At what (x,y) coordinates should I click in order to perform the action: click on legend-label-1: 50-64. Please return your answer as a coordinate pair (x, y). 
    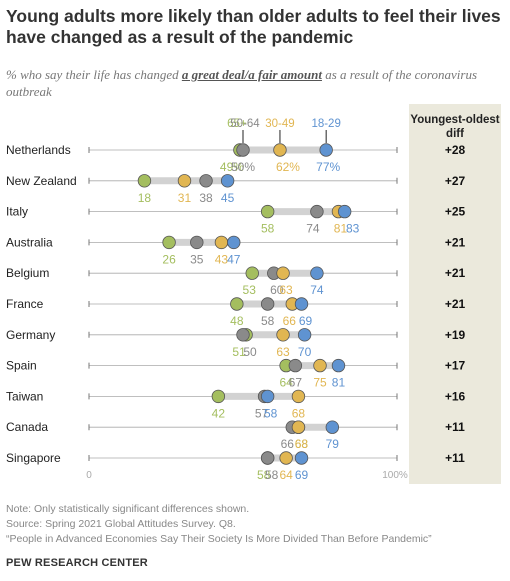
    Looking at the image, I should click on (245, 124).